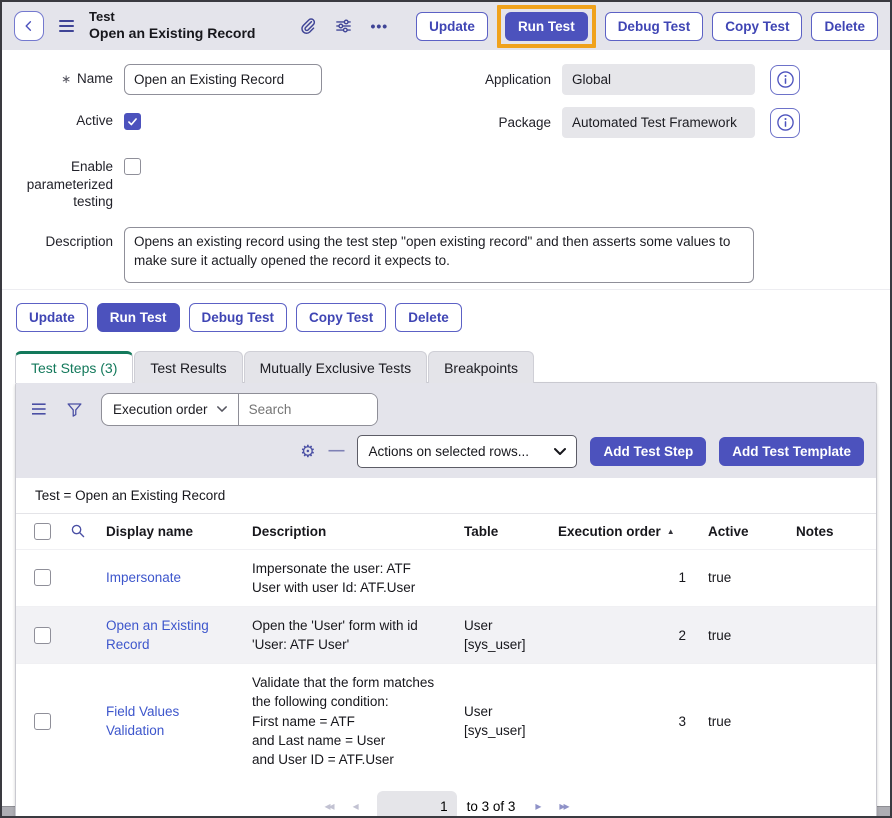 The image size is (892, 818). I want to click on add-test-step-button: Add Test Step, so click(648, 451).